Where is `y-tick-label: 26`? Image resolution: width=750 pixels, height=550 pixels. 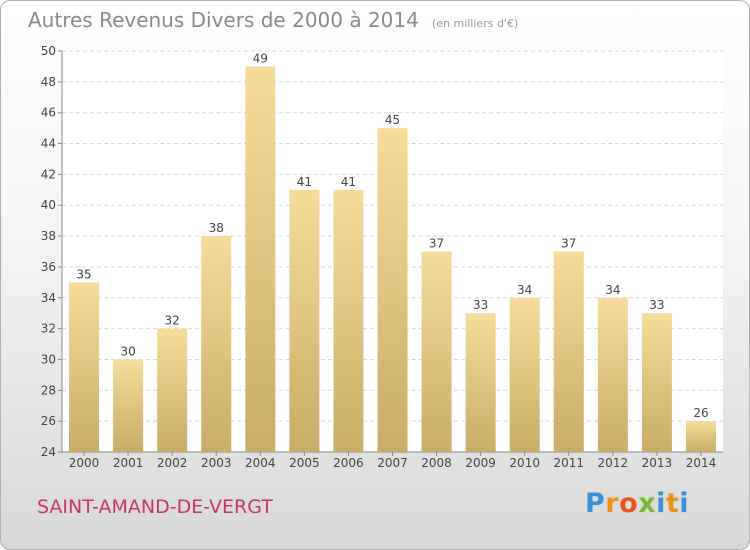 y-tick-label: 26 is located at coordinates (48, 421).